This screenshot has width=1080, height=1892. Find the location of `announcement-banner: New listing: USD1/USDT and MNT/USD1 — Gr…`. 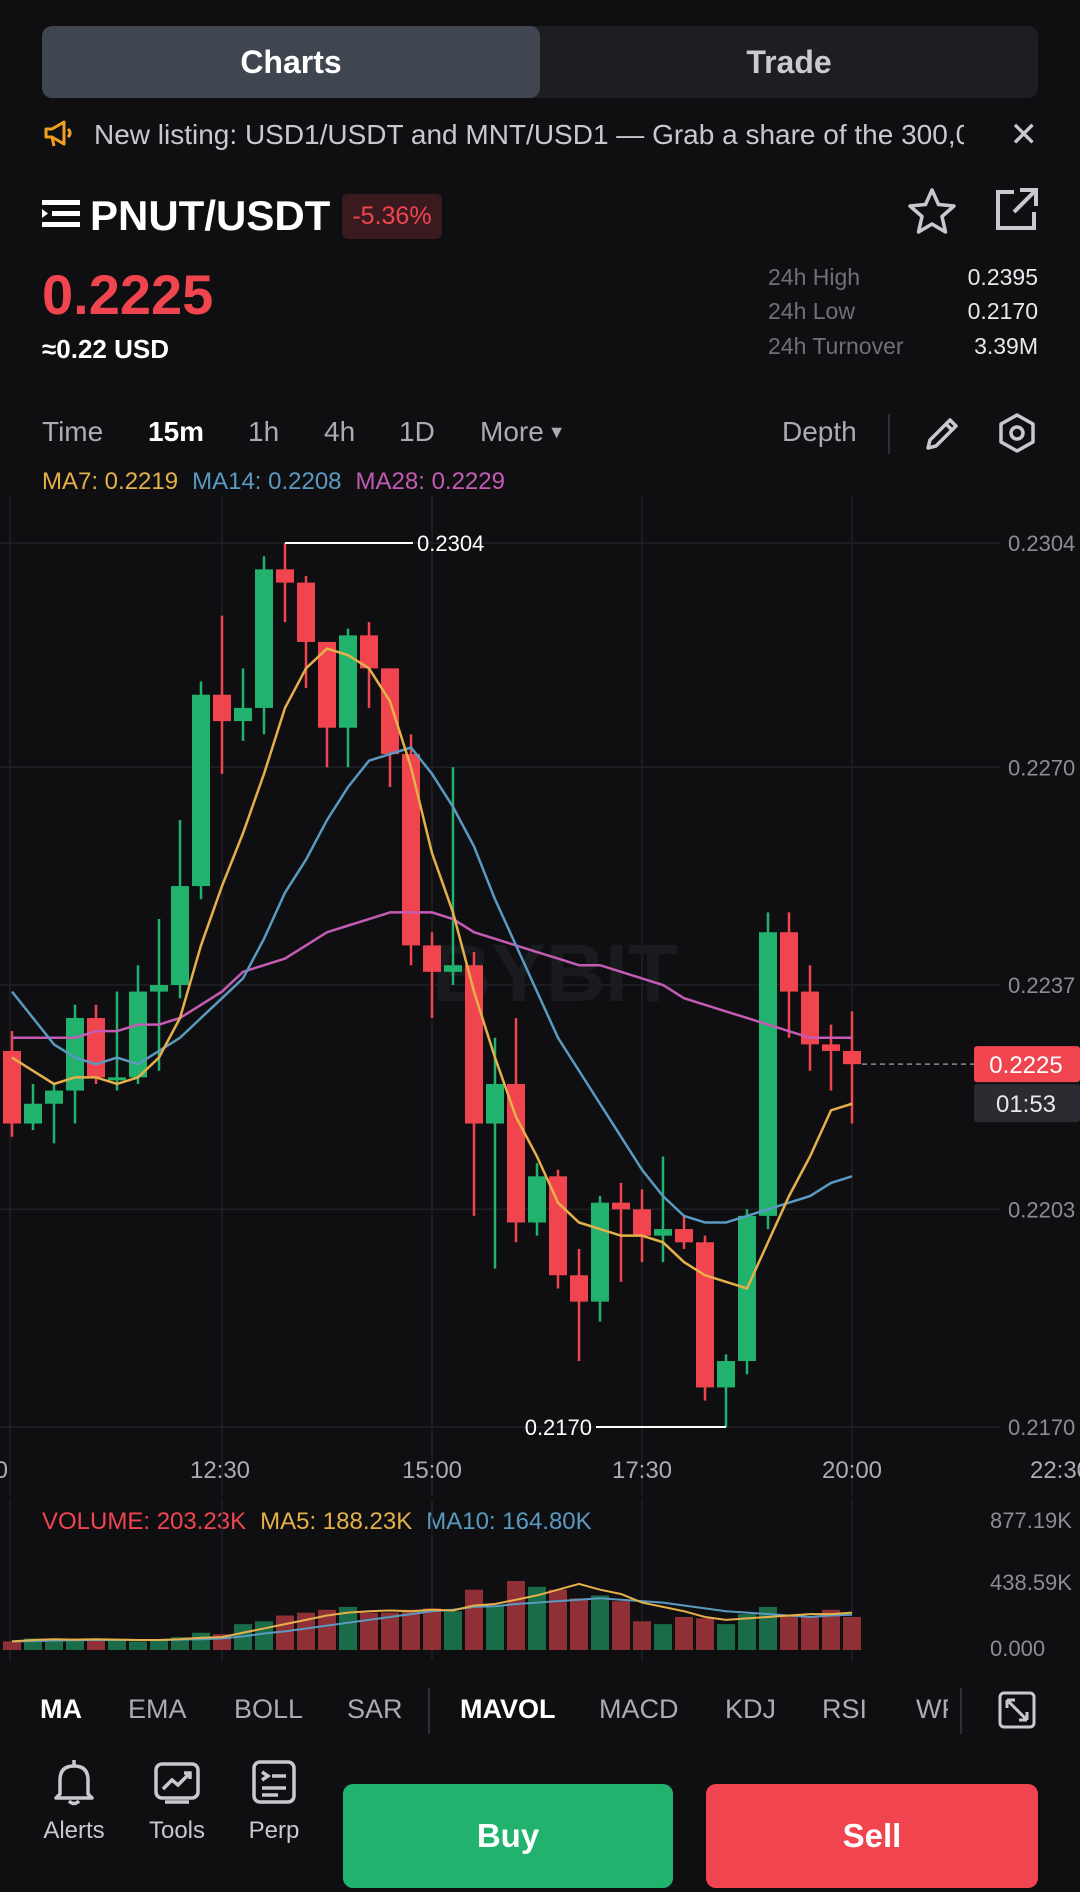

announcement-banner: New listing: USD1/USDT and MNT/USD1 — Gr… is located at coordinates (540, 135).